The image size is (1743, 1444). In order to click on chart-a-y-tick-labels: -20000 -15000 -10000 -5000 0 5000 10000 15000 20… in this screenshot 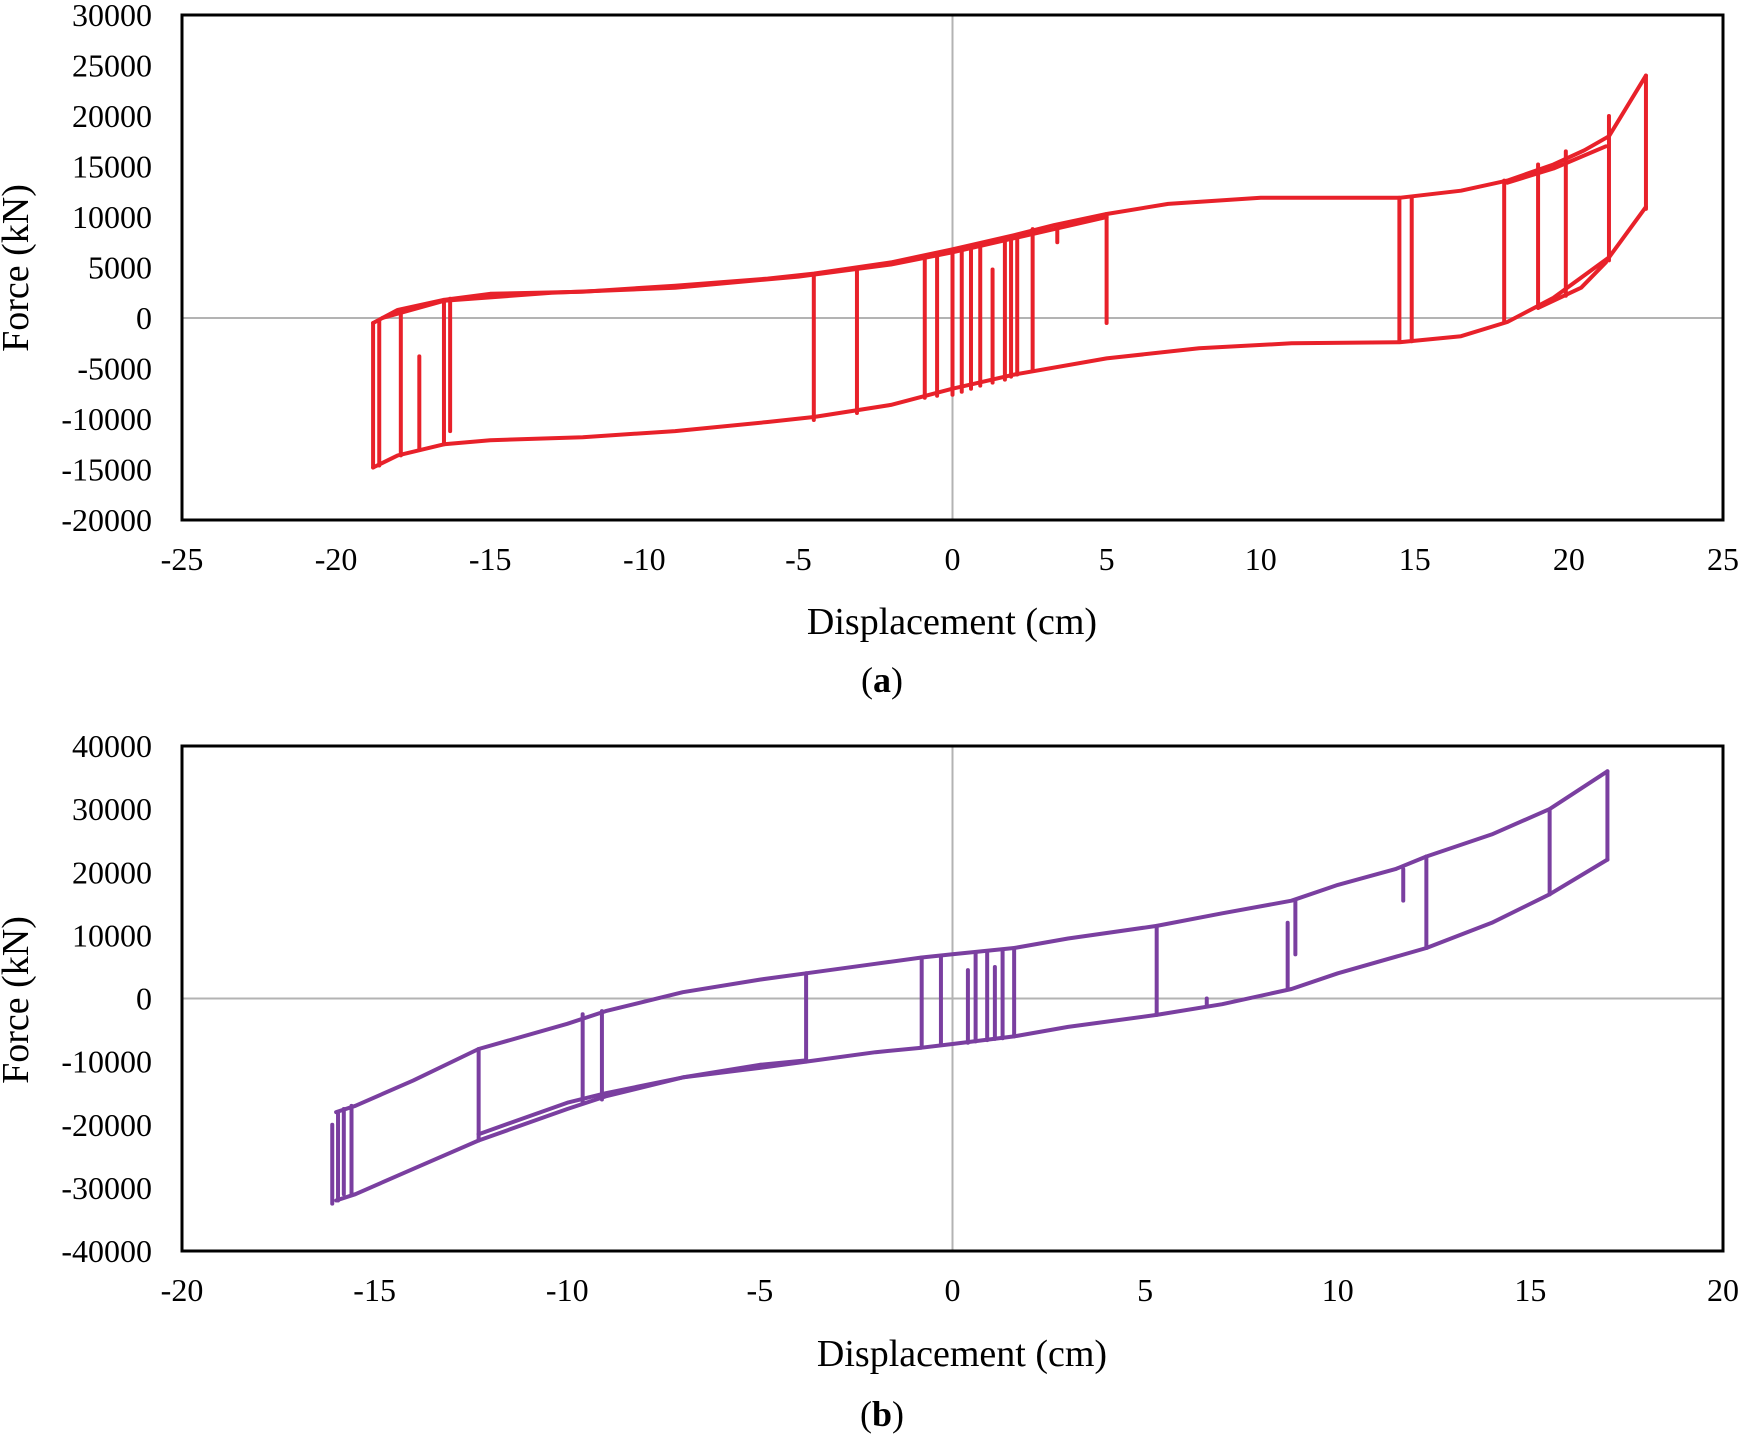, I will do `click(106, 269)`.